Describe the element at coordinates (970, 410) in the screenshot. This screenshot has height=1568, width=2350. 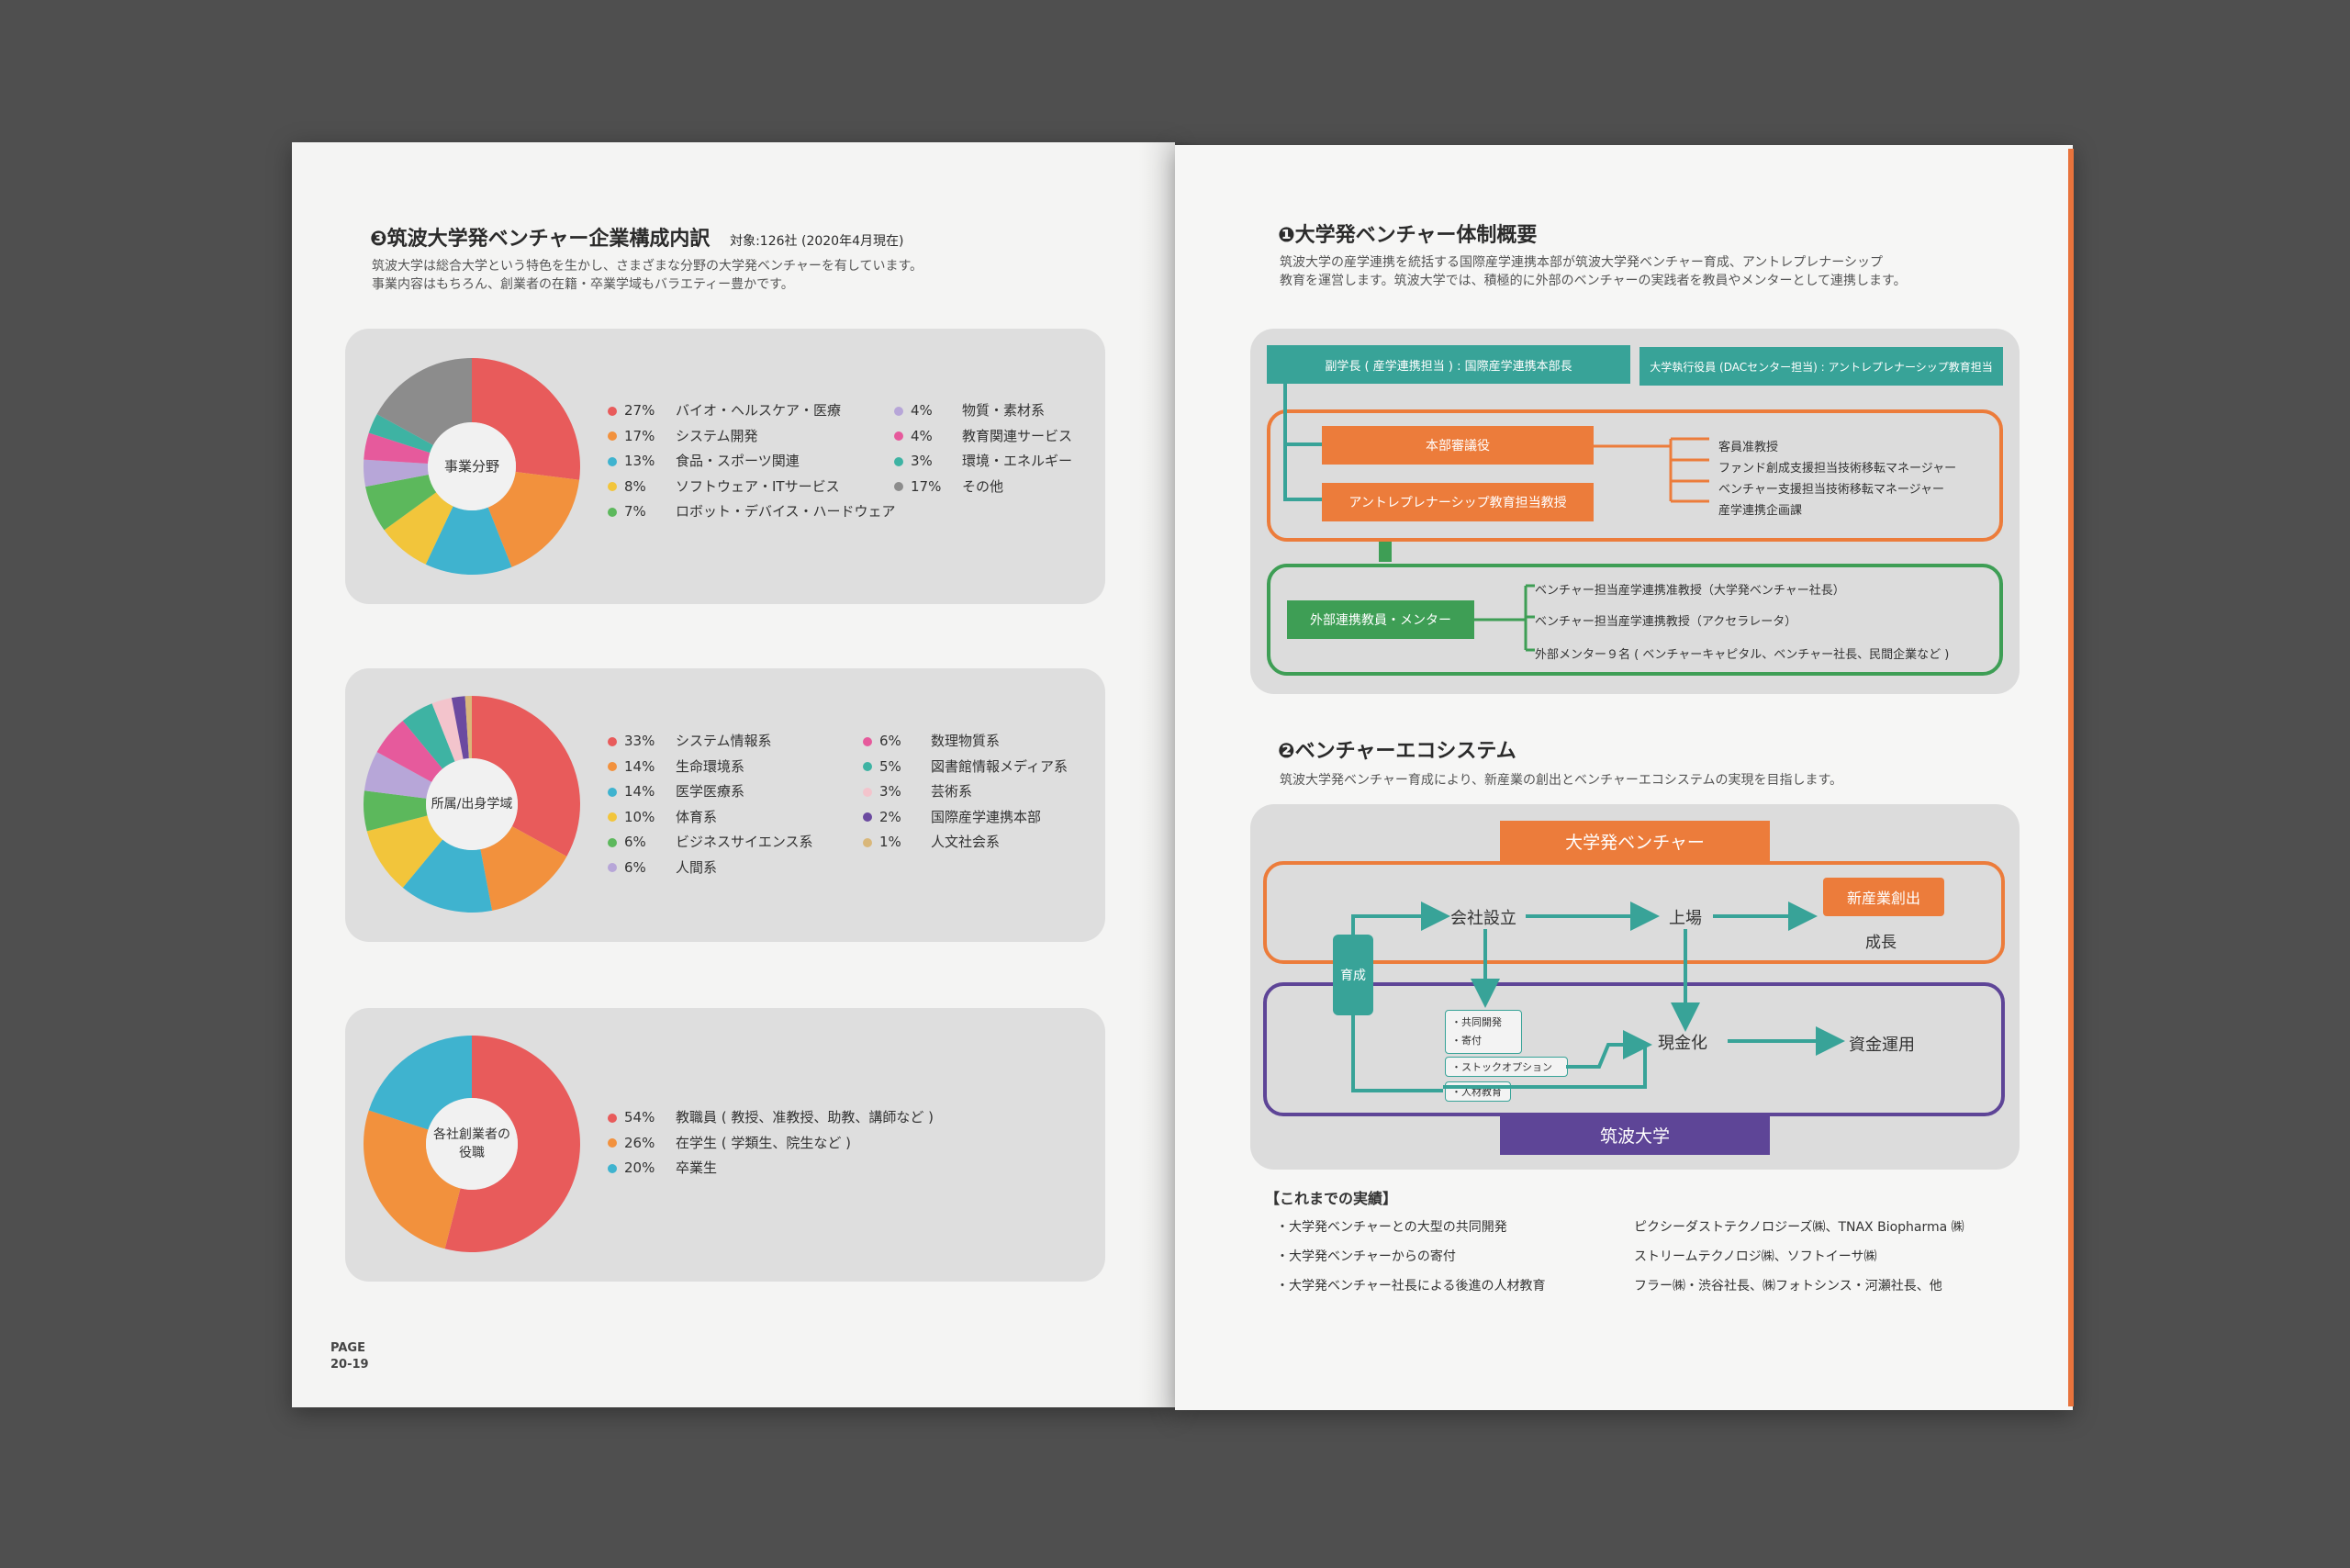
I see `legend-item: 4% 物質・素材系` at that location.